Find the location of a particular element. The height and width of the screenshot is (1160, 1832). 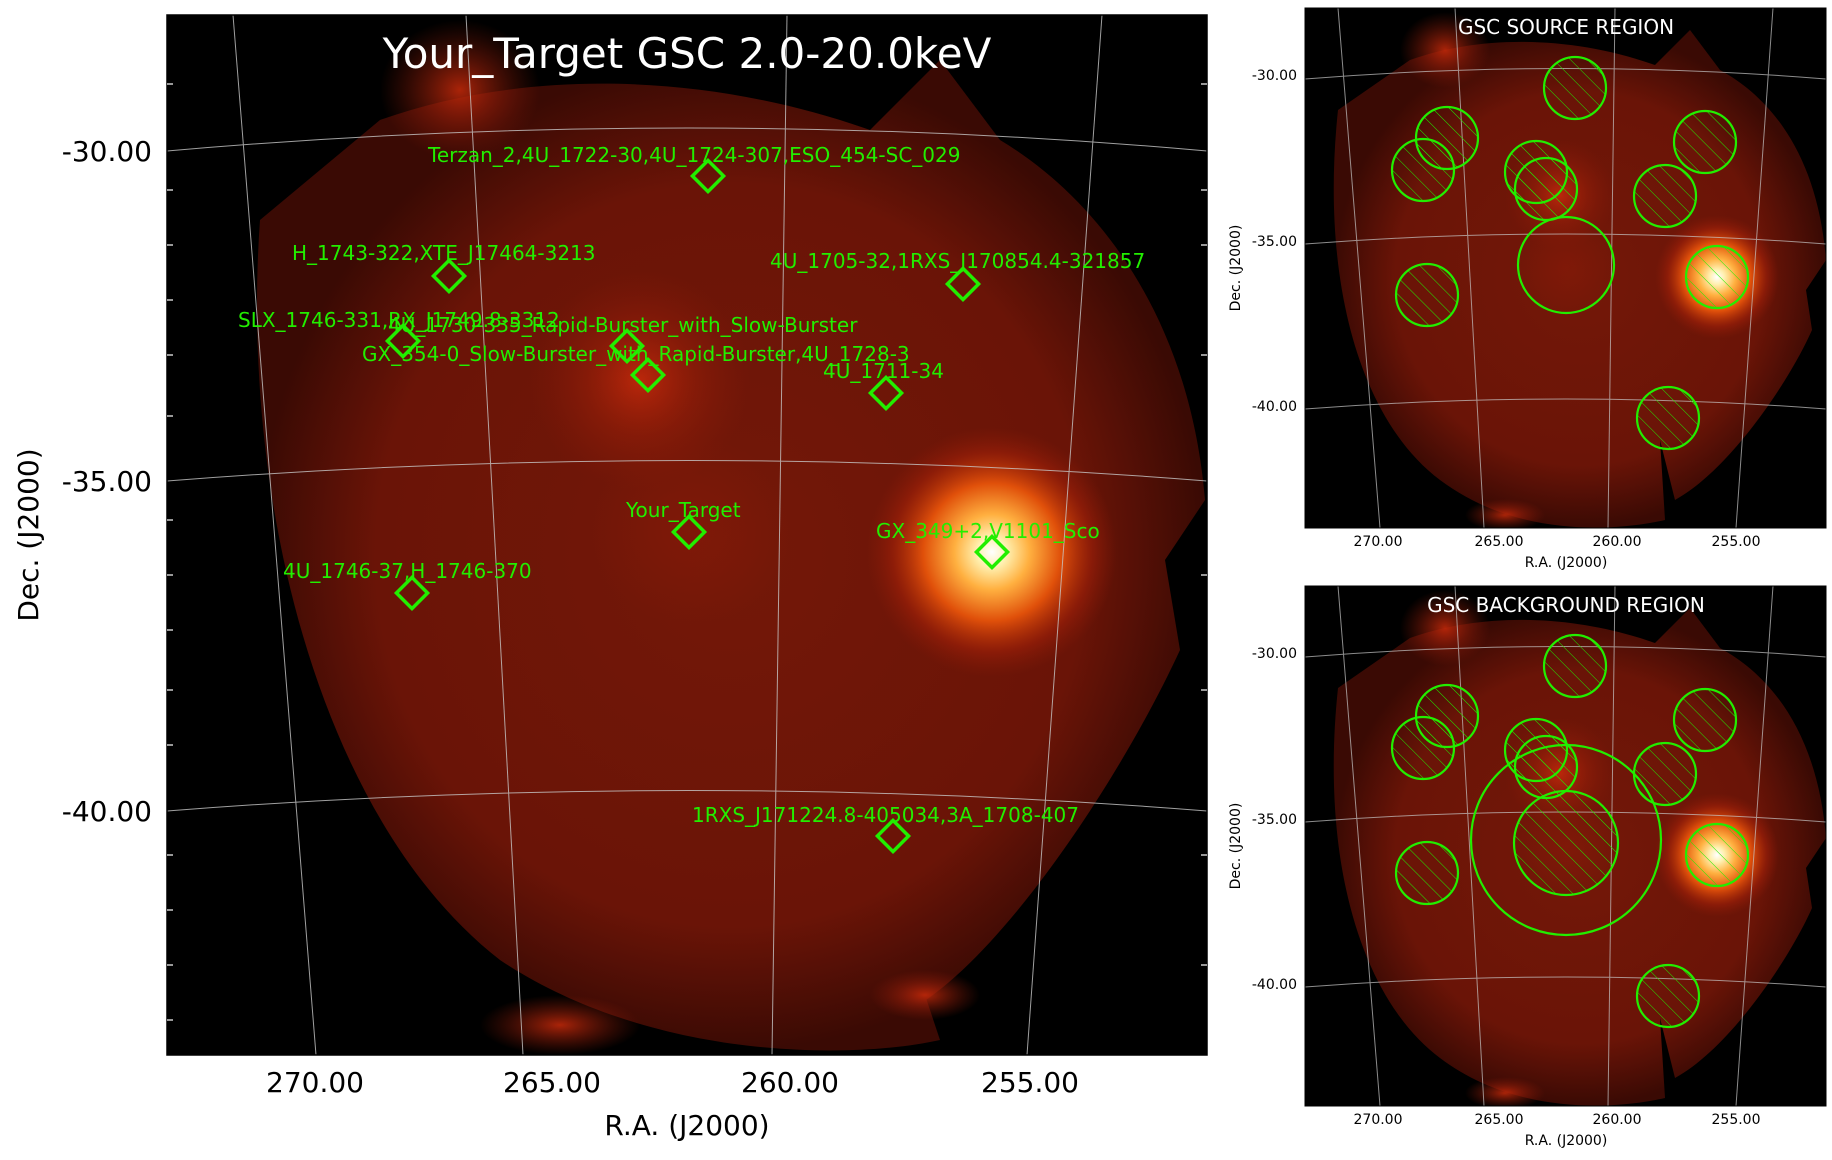

glow-gx349 is located at coordinates (992, 552).